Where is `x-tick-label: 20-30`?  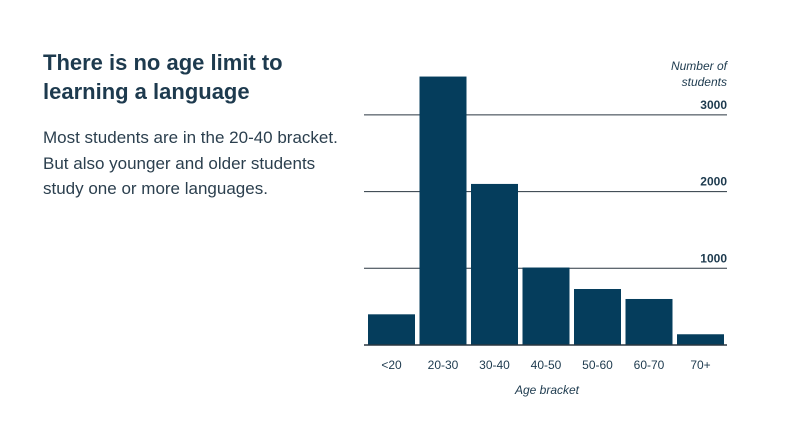 x-tick-label: 20-30 is located at coordinates (443, 365).